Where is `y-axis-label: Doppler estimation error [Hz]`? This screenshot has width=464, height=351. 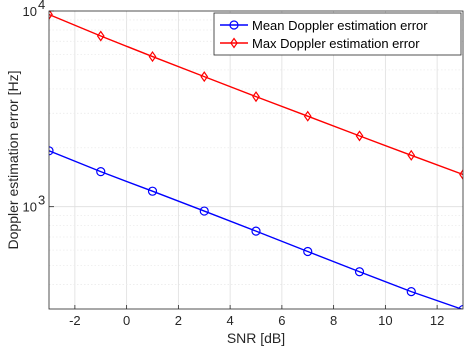 y-axis-label: Doppler estimation error [Hz] is located at coordinates (13, 160).